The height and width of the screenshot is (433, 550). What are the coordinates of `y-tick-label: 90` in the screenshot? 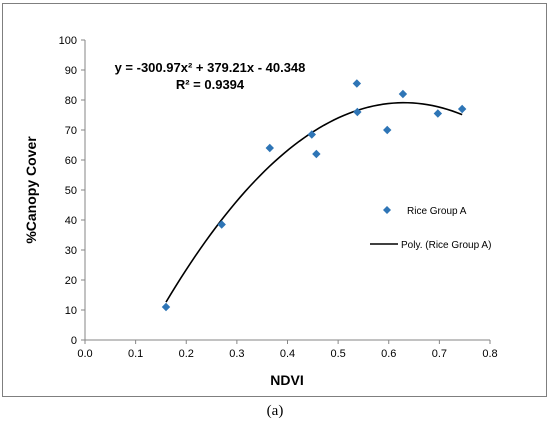 It's located at (71, 71).